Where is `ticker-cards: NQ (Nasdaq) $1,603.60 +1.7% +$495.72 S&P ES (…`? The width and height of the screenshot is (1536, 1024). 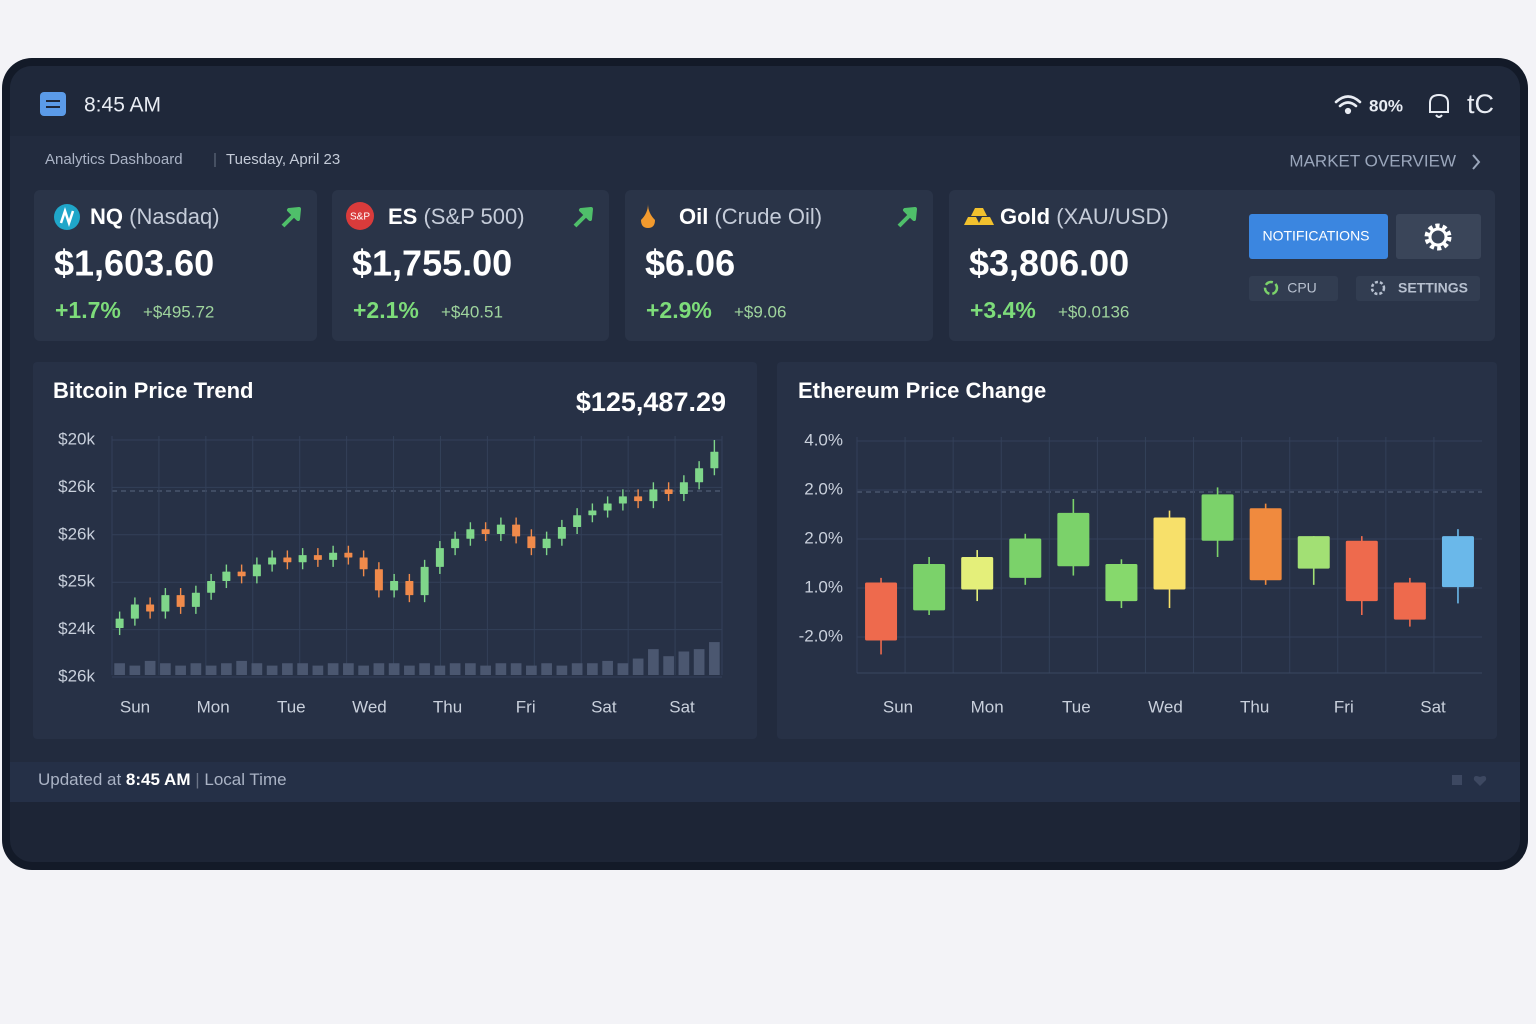 ticker-cards: NQ (Nasdaq) $1,603.60 +1.7% +$495.72 S&P ES (… is located at coordinates (764, 265).